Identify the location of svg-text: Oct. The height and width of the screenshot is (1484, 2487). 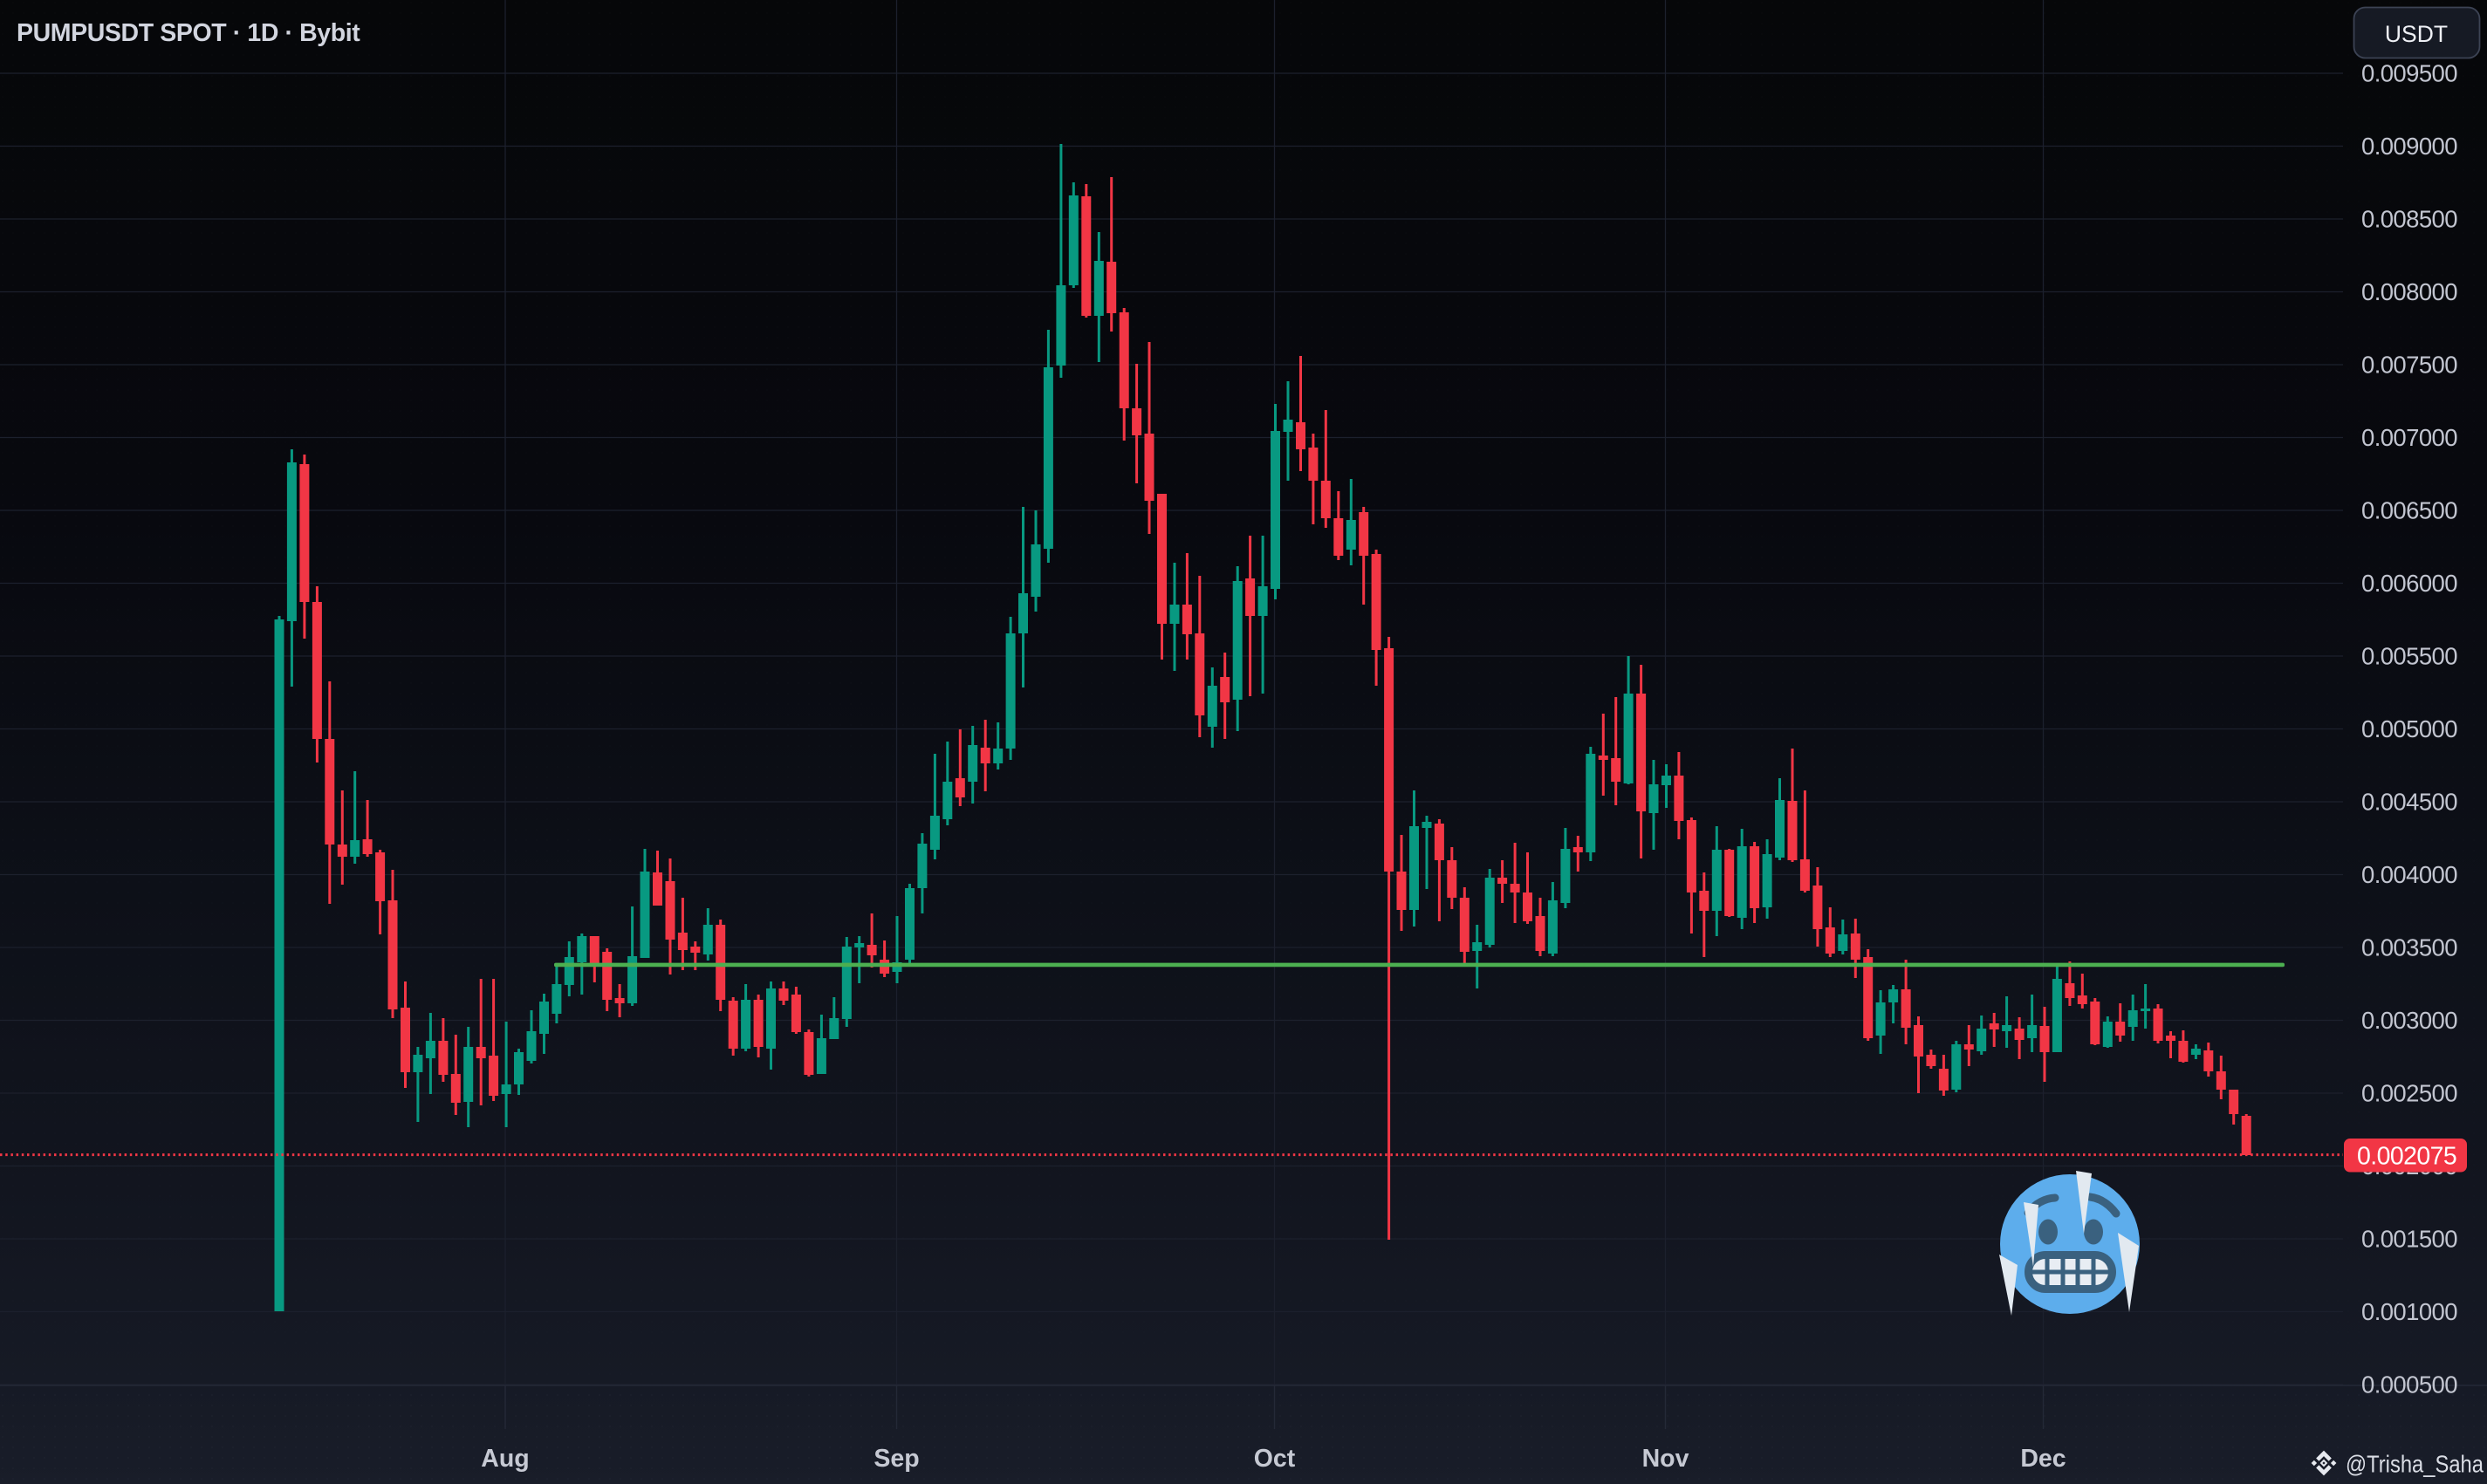
(1275, 1459).